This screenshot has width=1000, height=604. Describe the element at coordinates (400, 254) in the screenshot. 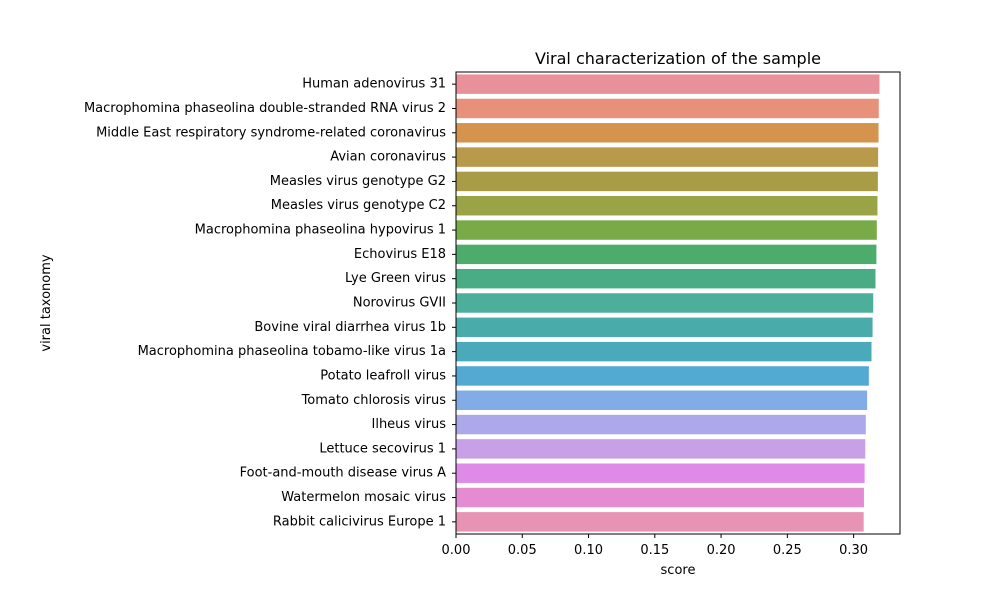

I see `category-label: Echovirus E18` at that location.